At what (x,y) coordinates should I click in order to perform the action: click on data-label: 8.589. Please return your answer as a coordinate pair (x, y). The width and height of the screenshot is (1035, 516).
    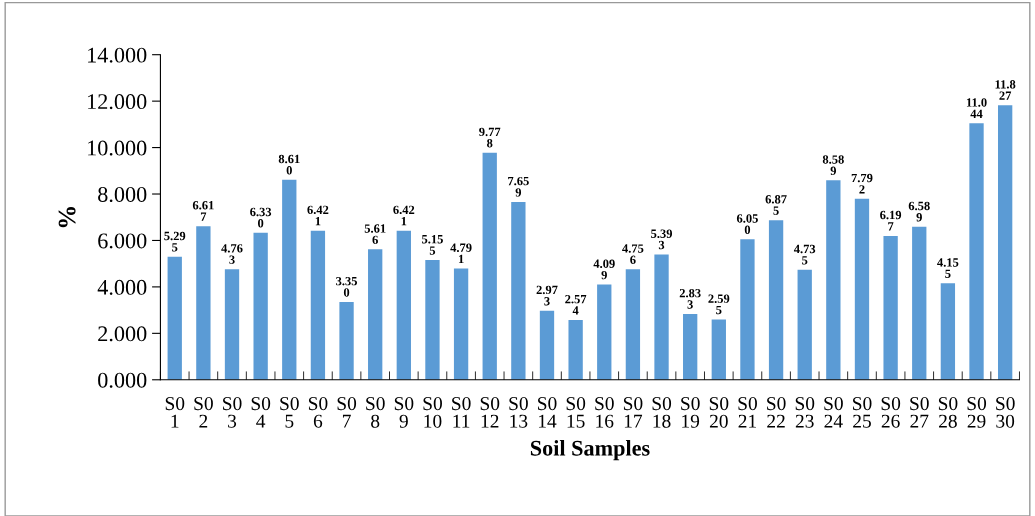
    Looking at the image, I should click on (833, 165).